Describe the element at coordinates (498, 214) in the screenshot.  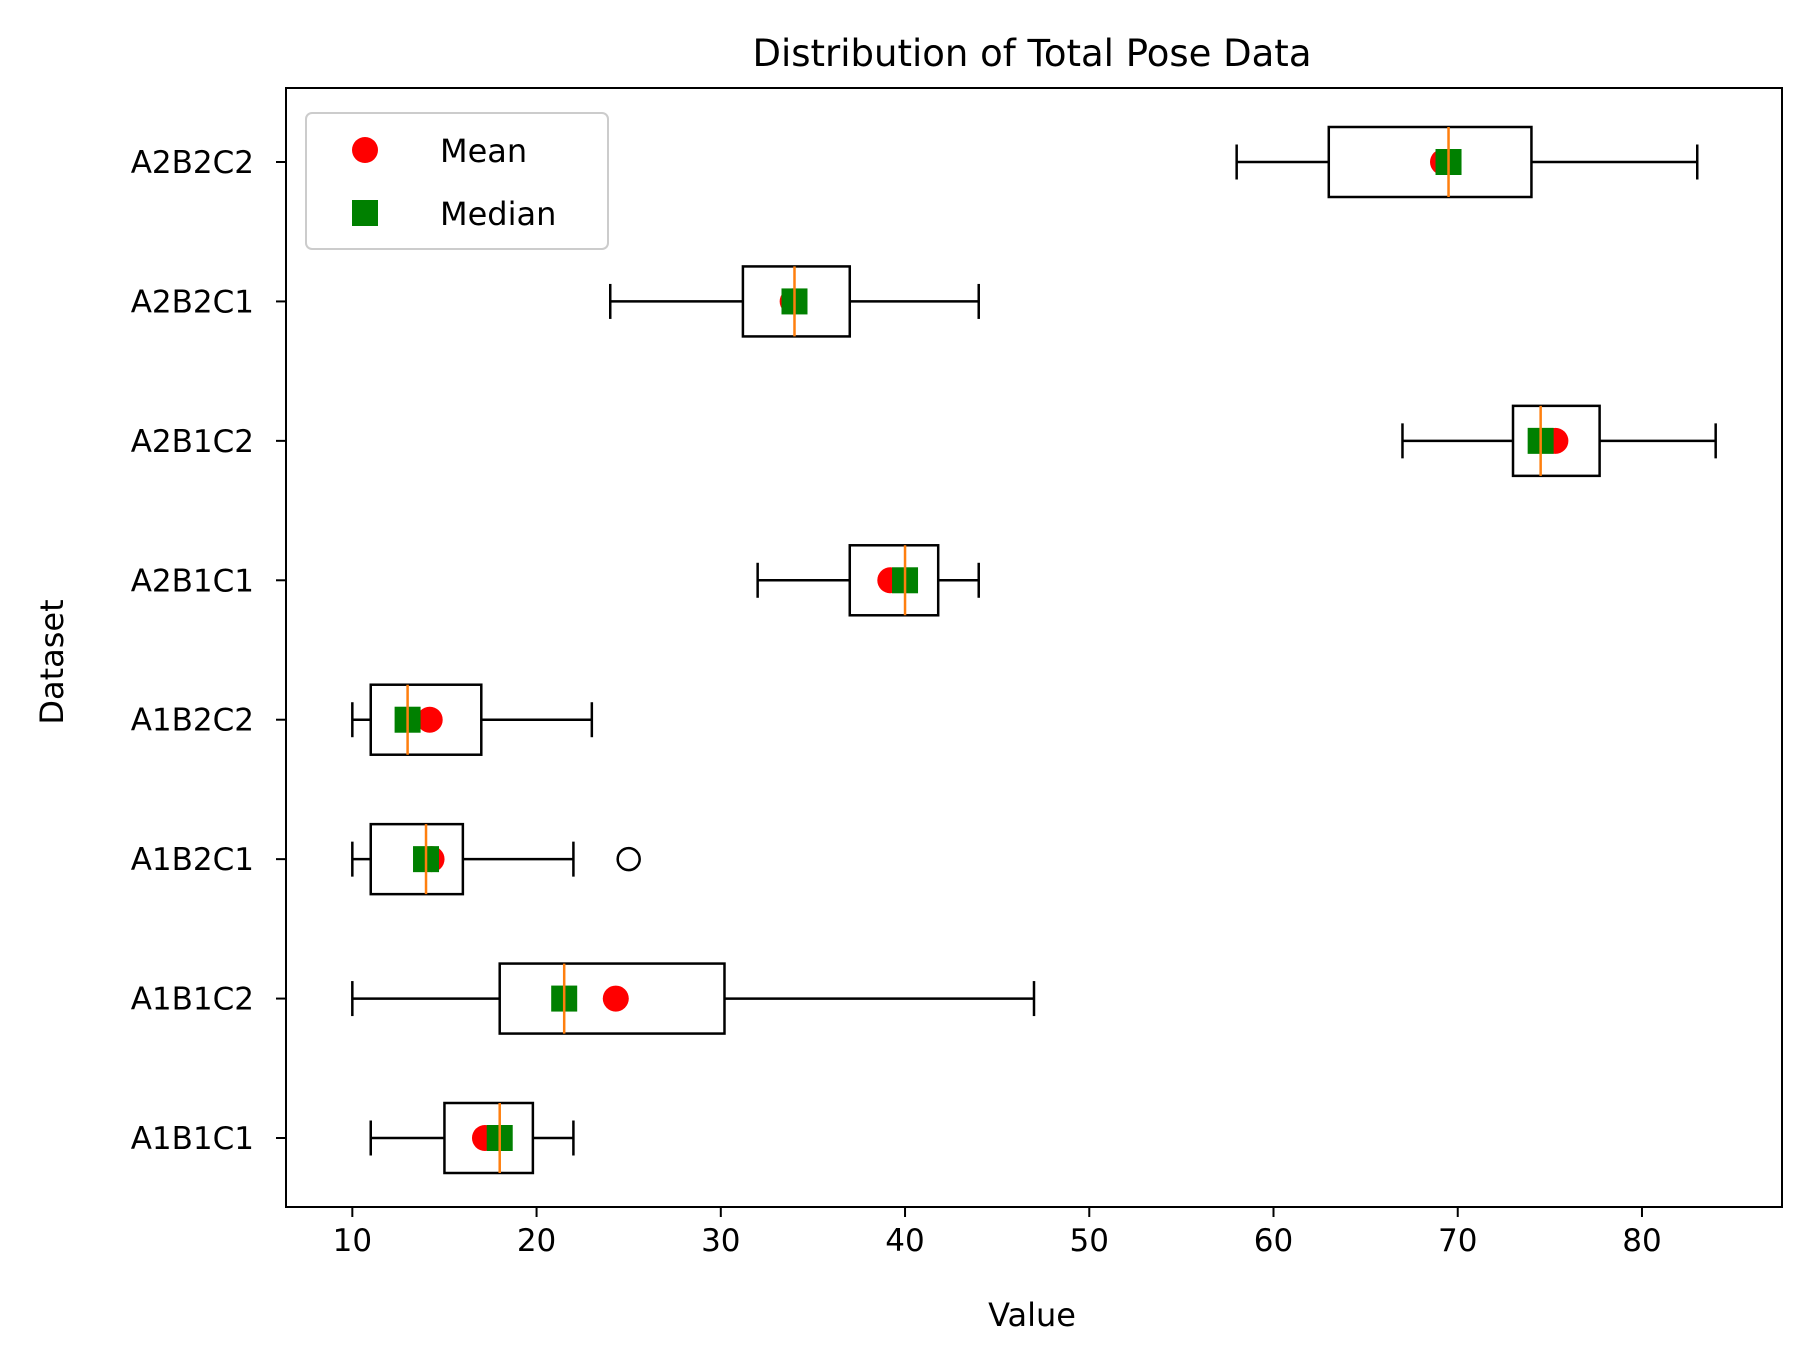
I see `legend-median-label: Median` at that location.